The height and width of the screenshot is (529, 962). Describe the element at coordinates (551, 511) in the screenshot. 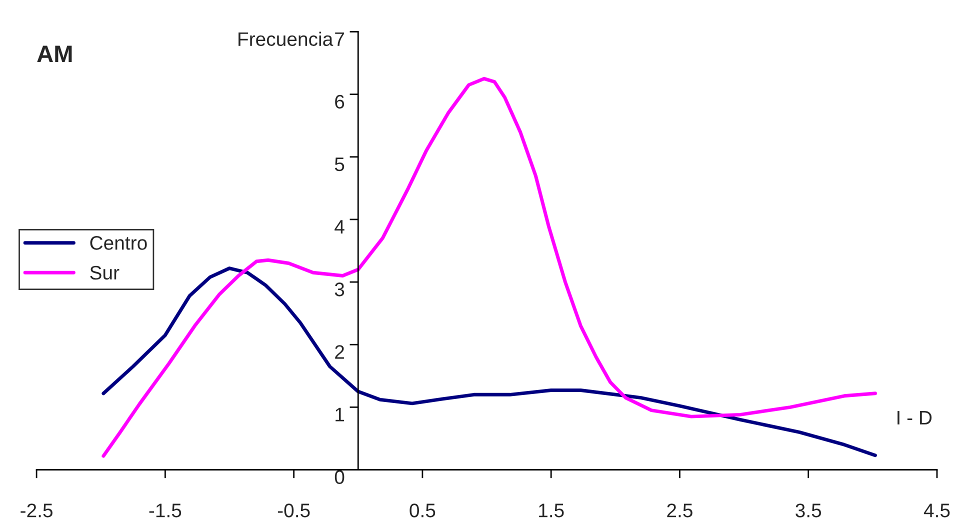

I see `x-tick-label: 1.5` at that location.